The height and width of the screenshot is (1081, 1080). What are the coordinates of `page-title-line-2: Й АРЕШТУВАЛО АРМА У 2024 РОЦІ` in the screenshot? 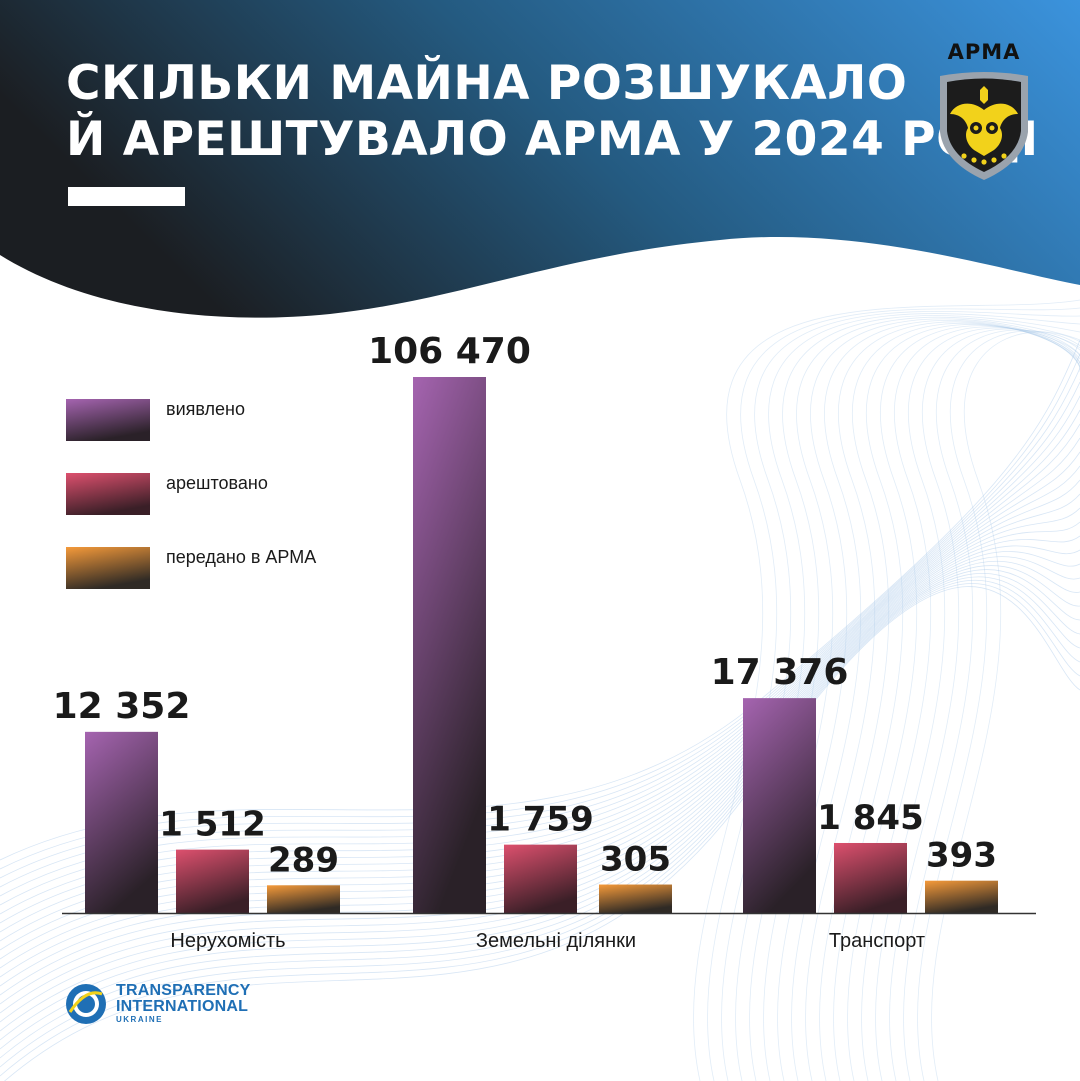 It's located at (552, 139).